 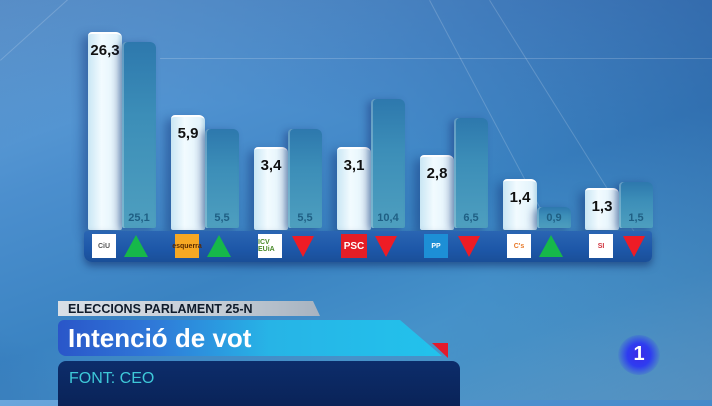 What do you see at coordinates (520, 197) in the screenshot?
I see `bar-value-label: 1,4` at bounding box center [520, 197].